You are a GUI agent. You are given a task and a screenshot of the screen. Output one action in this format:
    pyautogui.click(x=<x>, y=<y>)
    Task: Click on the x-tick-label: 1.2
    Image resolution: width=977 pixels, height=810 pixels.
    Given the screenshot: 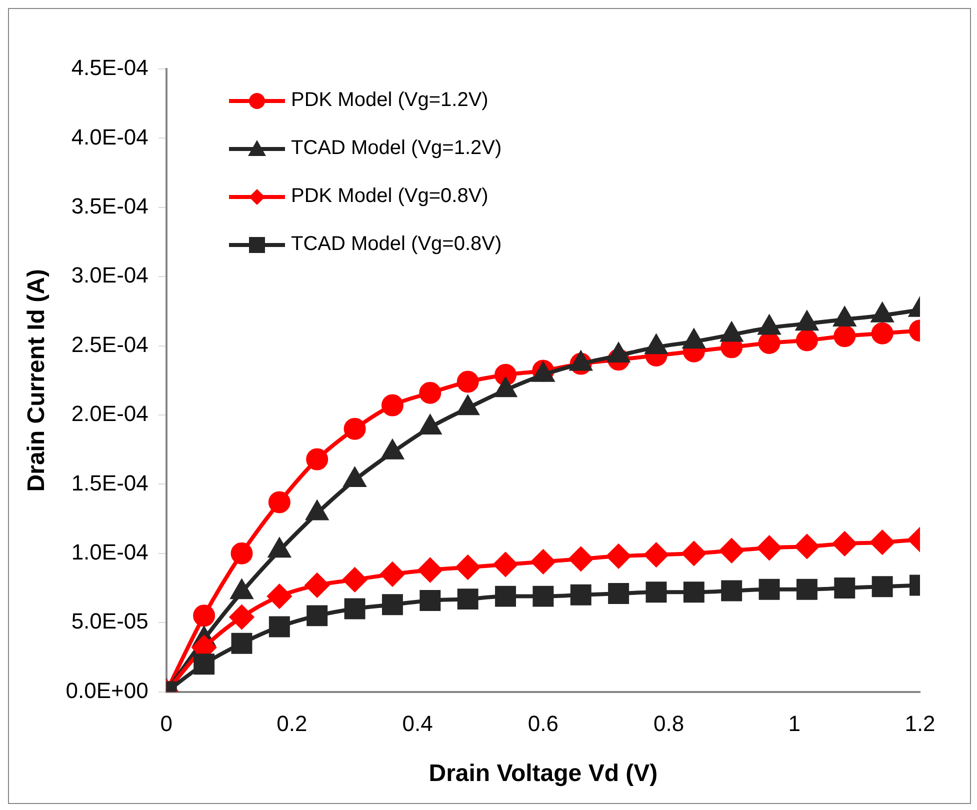 What is the action you would take?
    pyautogui.click(x=920, y=723)
    